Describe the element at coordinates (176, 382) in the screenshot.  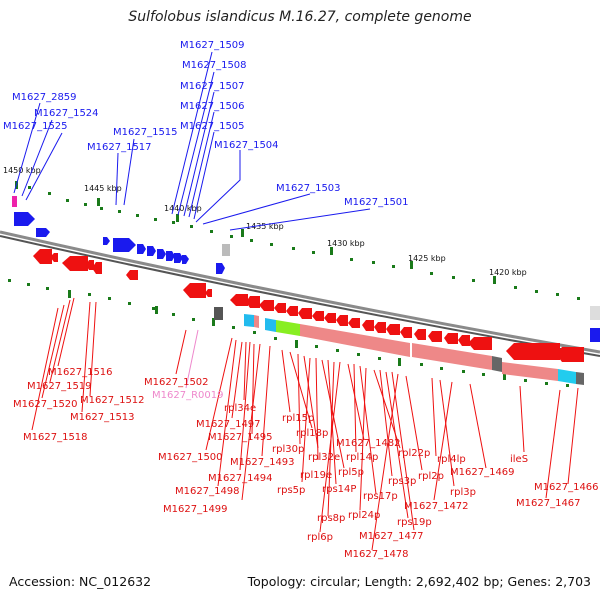
I see `gene-label-reverse: M1627_1502` at that location.